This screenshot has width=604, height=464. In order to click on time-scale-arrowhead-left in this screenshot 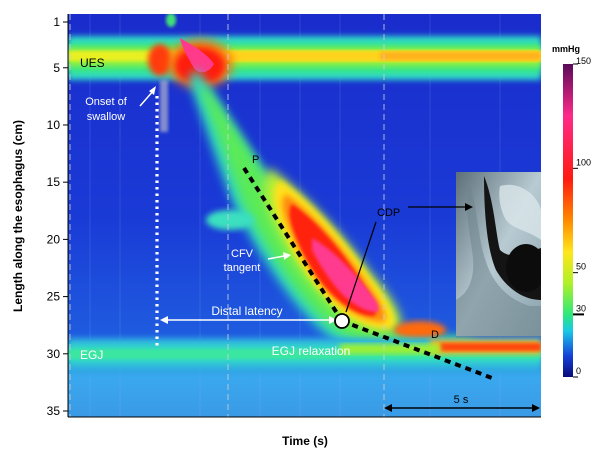, I will do `click(388, 408)`.